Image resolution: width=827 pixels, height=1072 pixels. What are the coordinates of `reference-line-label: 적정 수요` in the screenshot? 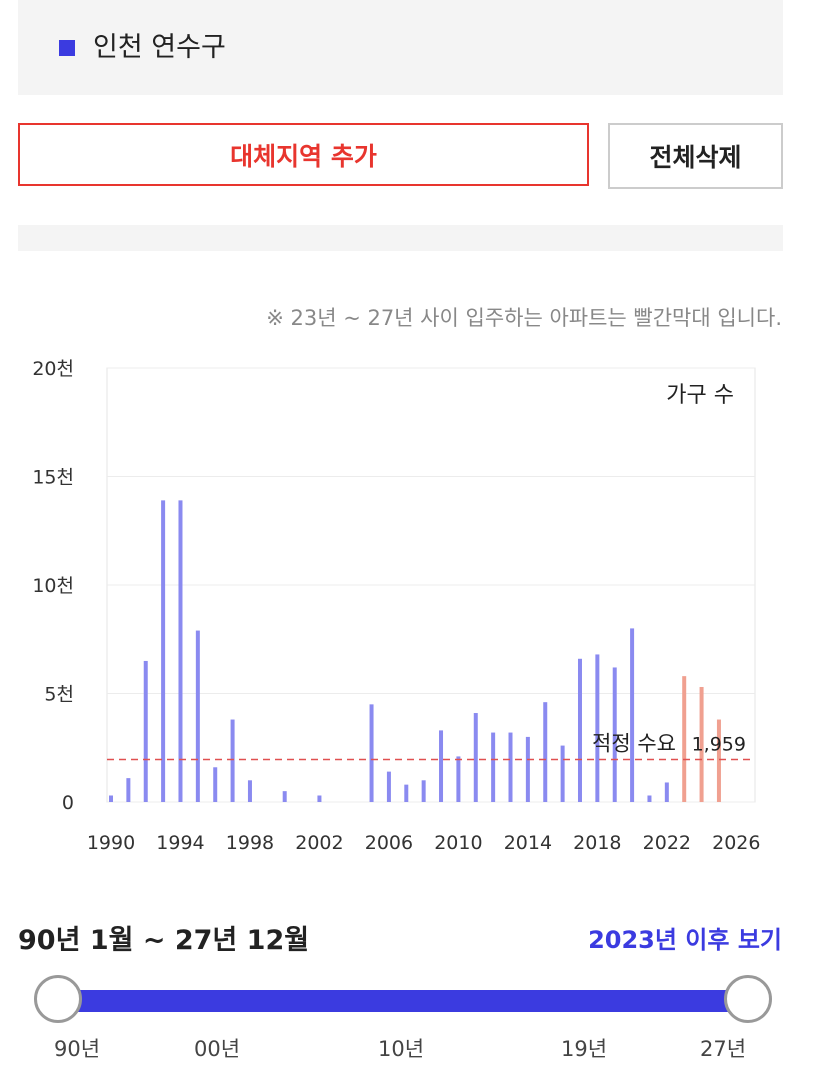 It's located at (634, 743).